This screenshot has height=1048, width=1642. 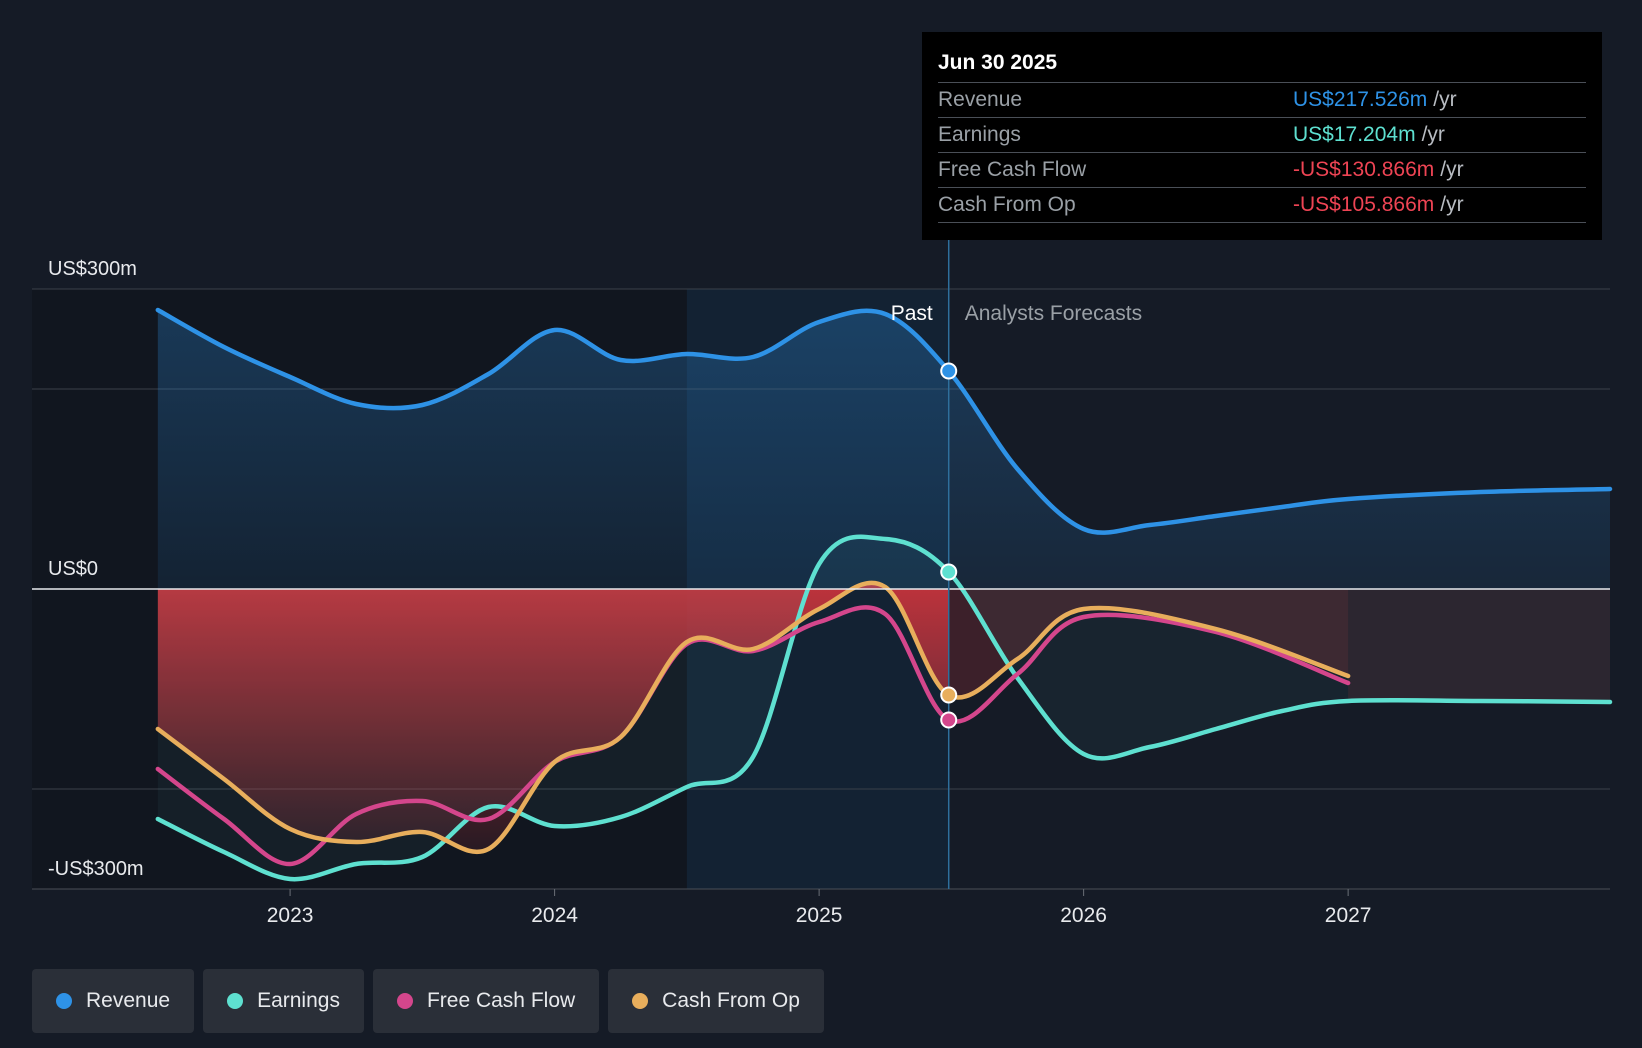 What do you see at coordinates (949, 371) in the screenshot?
I see `revenue-marker` at bounding box center [949, 371].